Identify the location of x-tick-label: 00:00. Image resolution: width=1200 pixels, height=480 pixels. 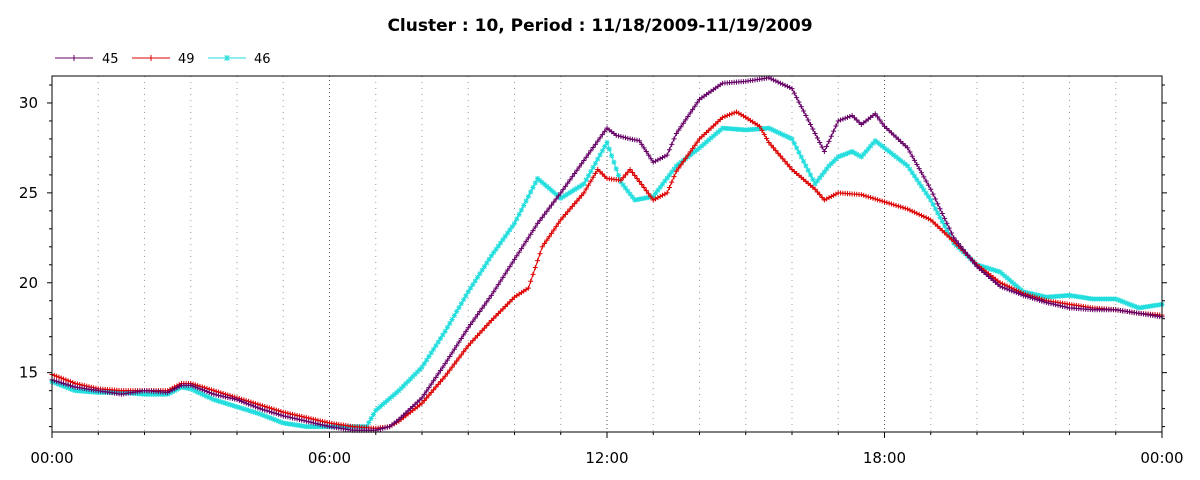
(1161, 458).